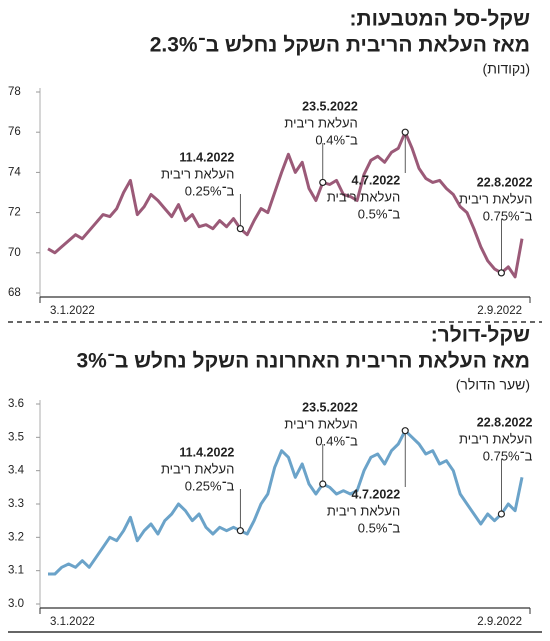 The width and height of the screenshot is (550, 641). I want to click on y-tick-label: 74, so click(14, 172).